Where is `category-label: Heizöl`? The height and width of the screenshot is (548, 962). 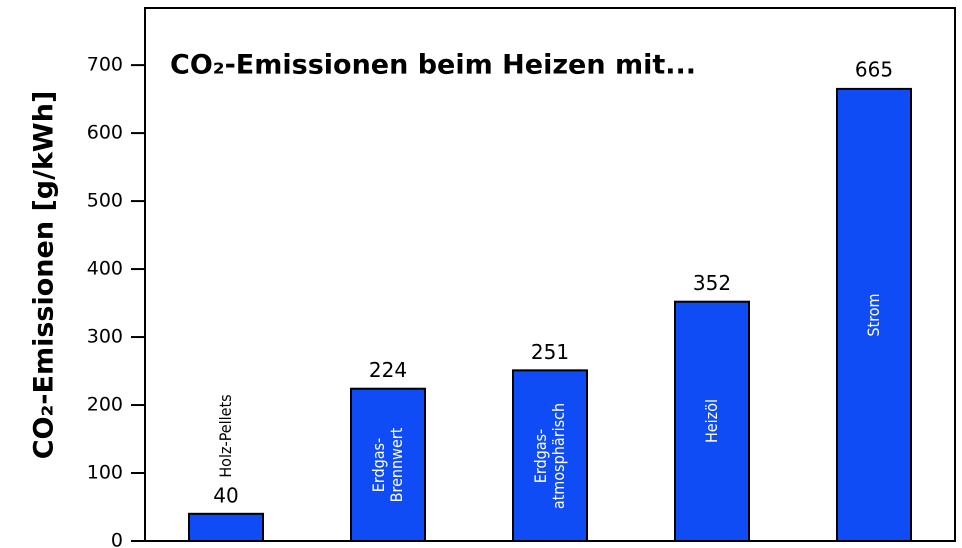 category-label: Heizöl is located at coordinates (711, 421).